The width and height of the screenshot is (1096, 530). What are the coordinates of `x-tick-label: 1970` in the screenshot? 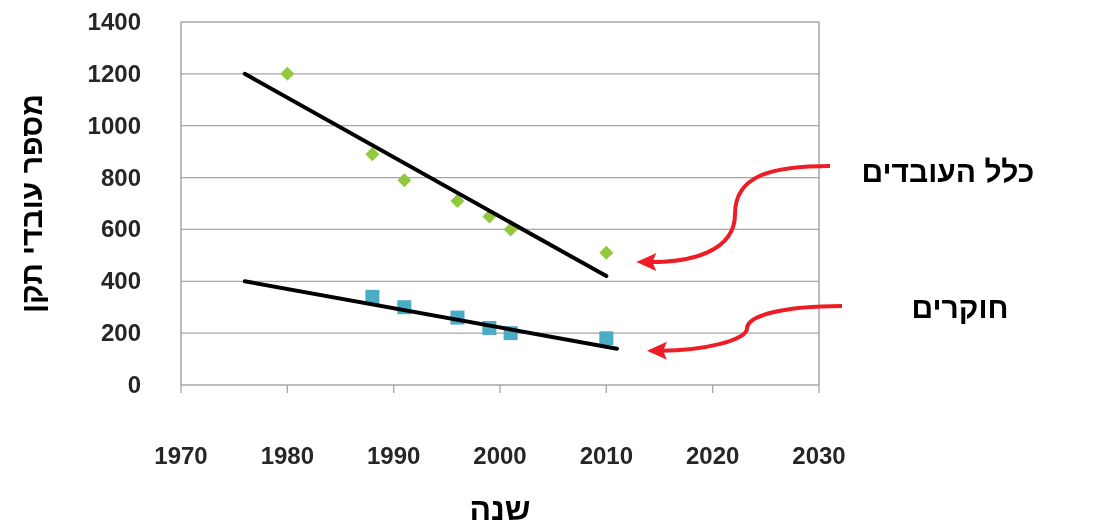 It's located at (181, 455).